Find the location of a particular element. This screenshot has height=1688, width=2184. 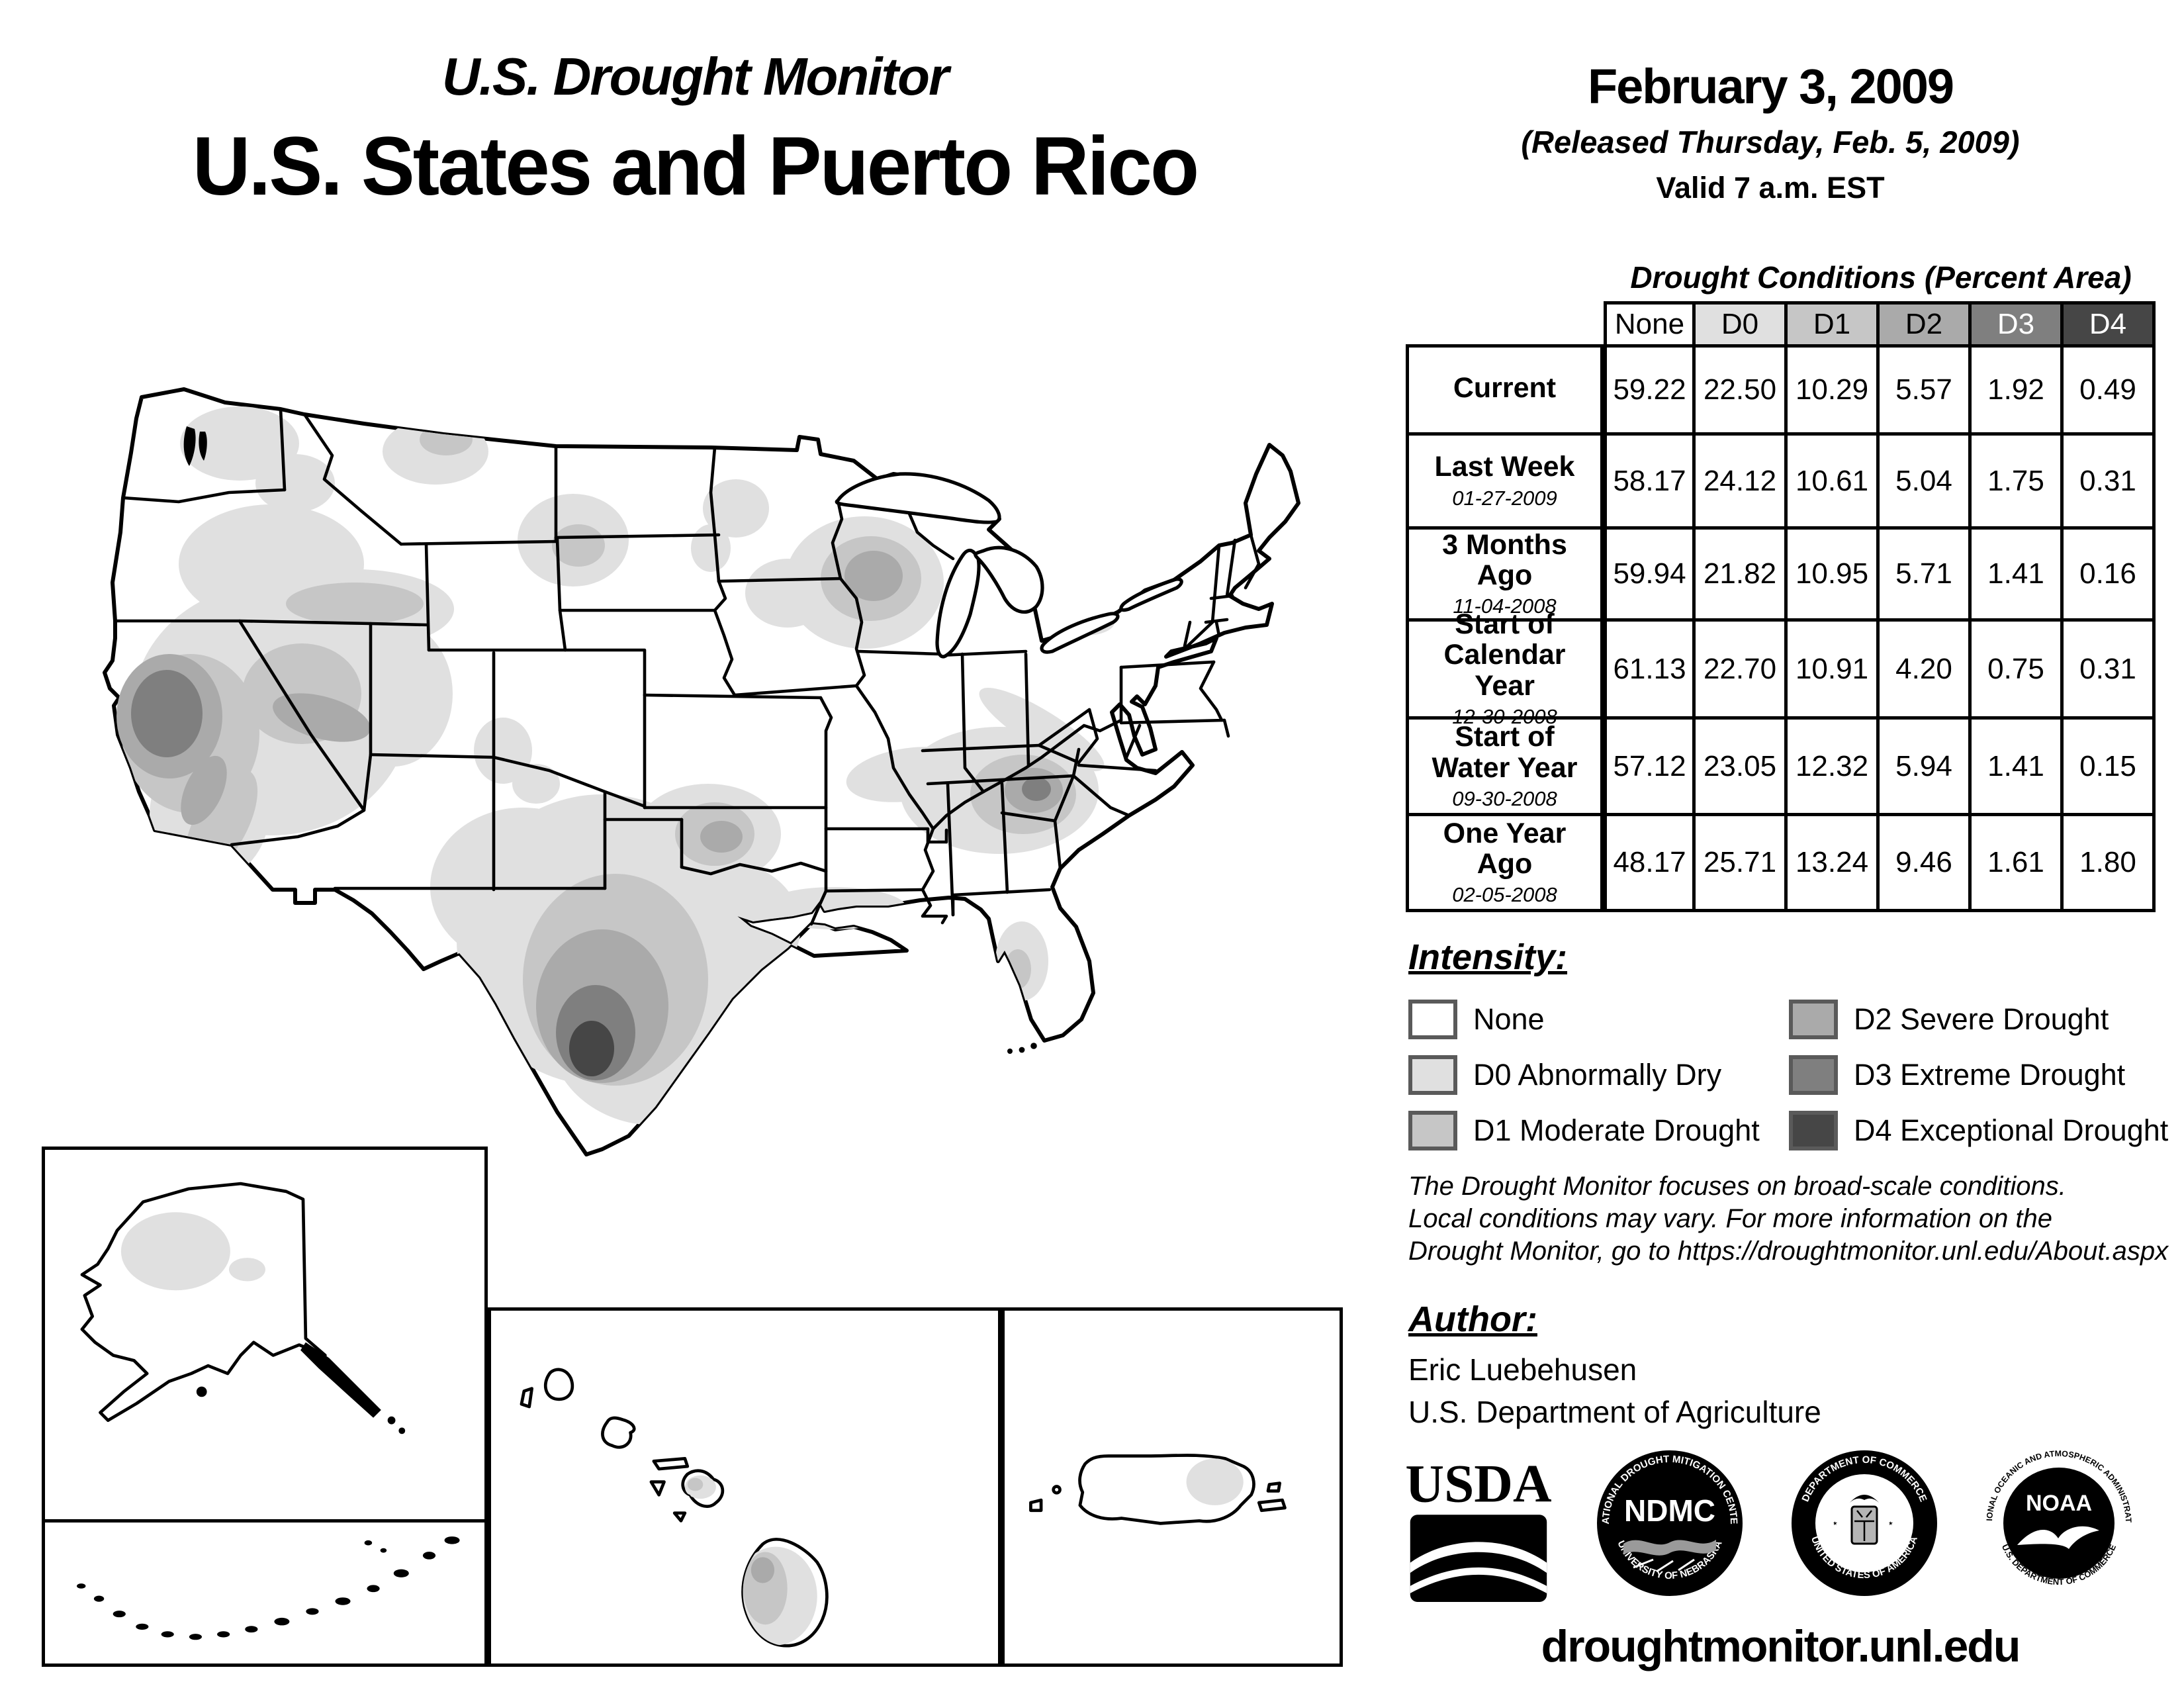

legend-swatch-d0 is located at coordinates (1433, 1075).